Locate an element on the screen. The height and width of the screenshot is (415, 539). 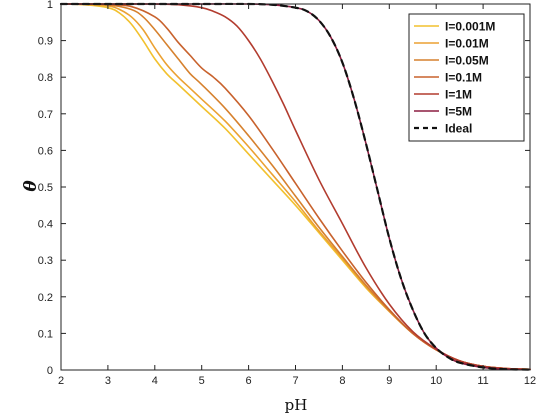
y-tick-label: 0 is located at coordinates (50, 371).